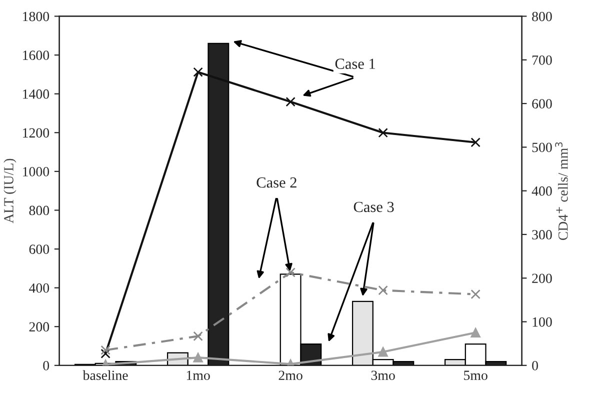  I want to click on y2-tick-label: 400, so click(542, 191).